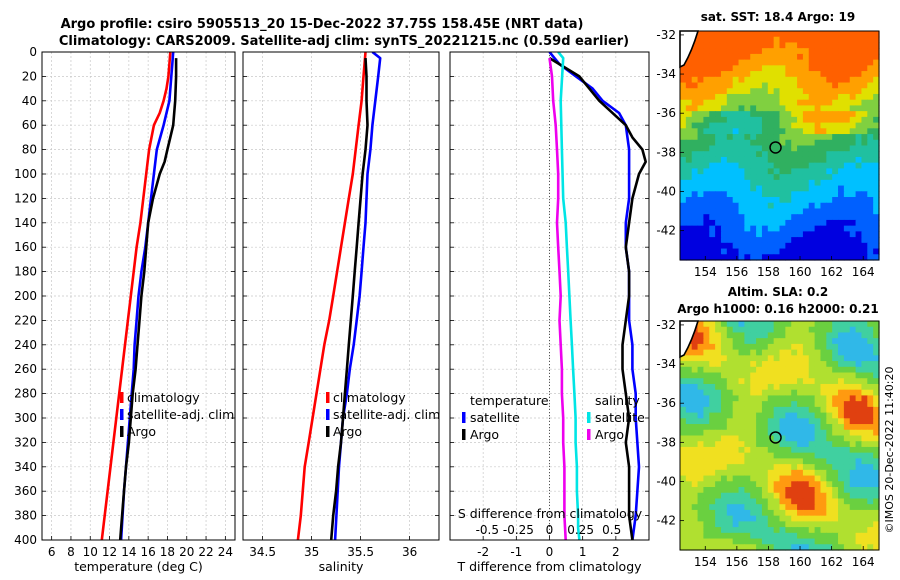  I want to click on legend-label: Argo, so click(484, 434).